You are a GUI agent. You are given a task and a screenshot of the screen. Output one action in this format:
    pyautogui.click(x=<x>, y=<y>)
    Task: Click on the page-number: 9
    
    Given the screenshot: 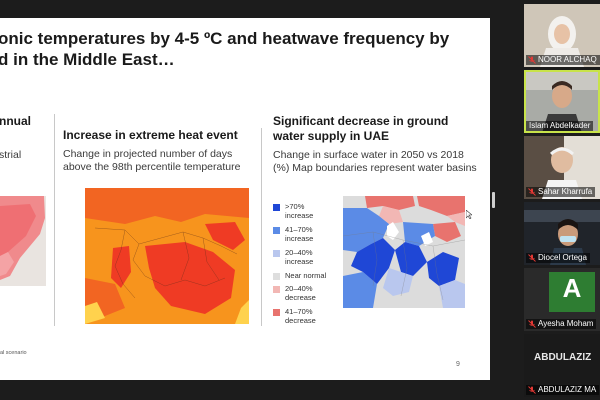 What is the action you would take?
    pyautogui.click(x=458, y=364)
    